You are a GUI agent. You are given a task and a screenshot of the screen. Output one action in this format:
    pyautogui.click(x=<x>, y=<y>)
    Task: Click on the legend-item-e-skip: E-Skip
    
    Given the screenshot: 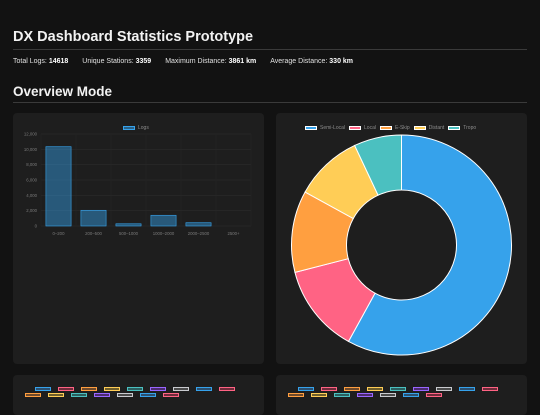 What is the action you would take?
    pyautogui.click(x=394, y=128)
    